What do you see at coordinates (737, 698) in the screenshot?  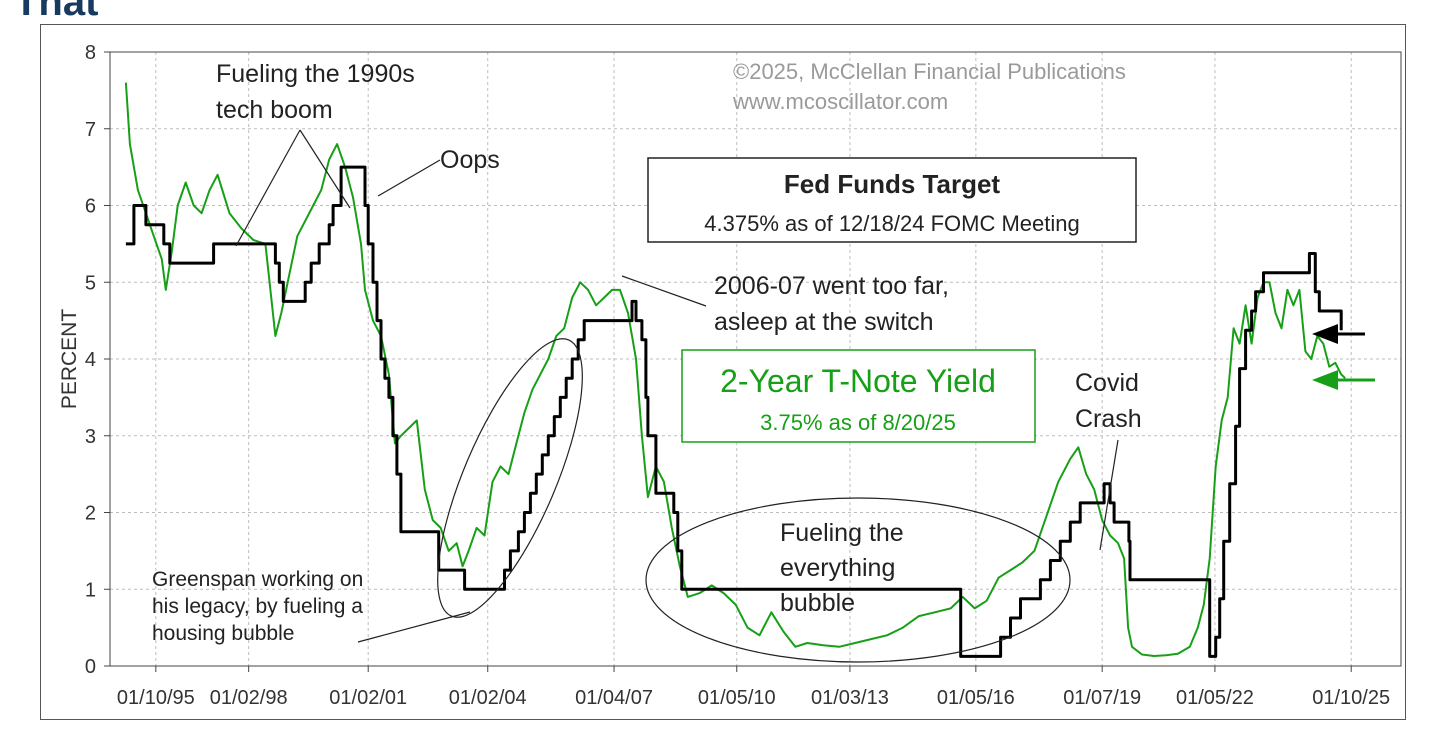 I see `x-tick-label: 01/05/10` at bounding box center [737, 698].